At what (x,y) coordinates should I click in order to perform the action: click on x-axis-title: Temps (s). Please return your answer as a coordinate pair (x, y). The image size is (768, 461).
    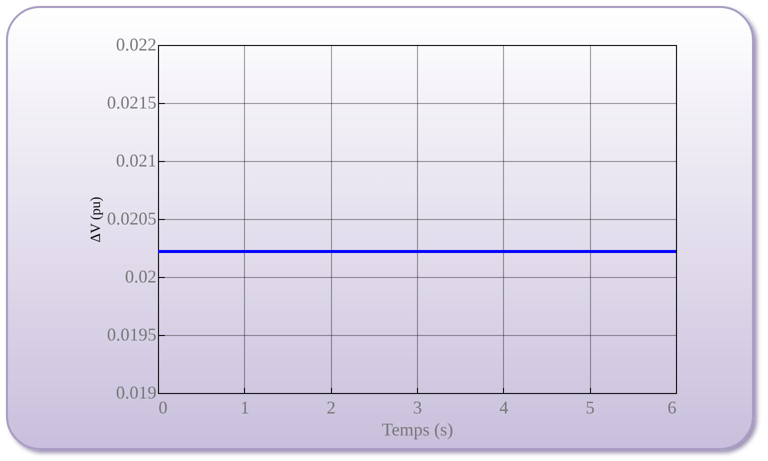
    Looking at the image, I should click on (418, 430).